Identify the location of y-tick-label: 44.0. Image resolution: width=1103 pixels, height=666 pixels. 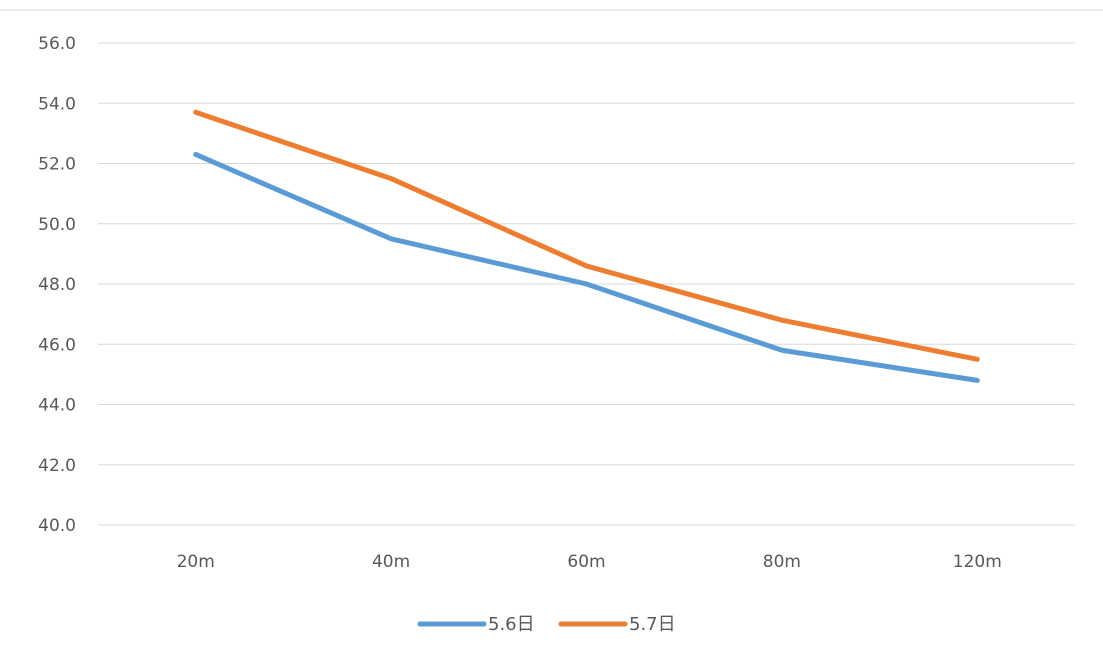
(57, 406).